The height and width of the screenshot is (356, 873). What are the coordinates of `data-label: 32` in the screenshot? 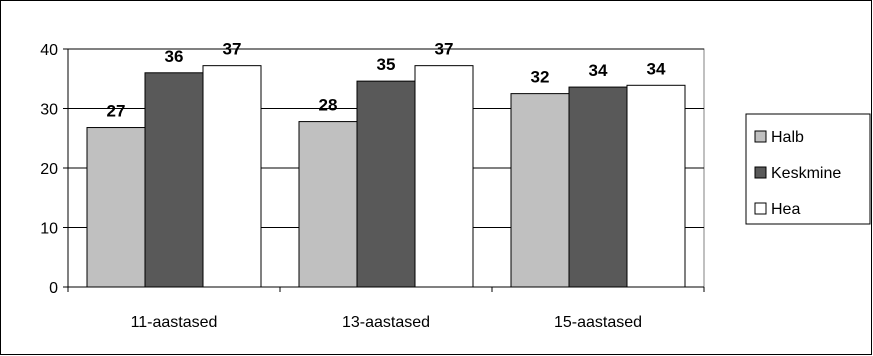 It's located at (540, 77).